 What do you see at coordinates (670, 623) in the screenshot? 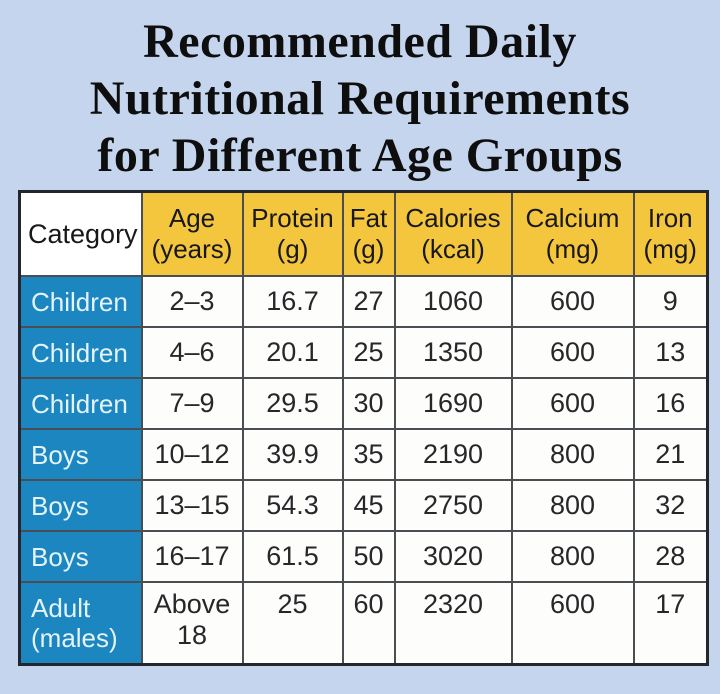
I see `cell-iron: 17` at bounding box center [670, 623].